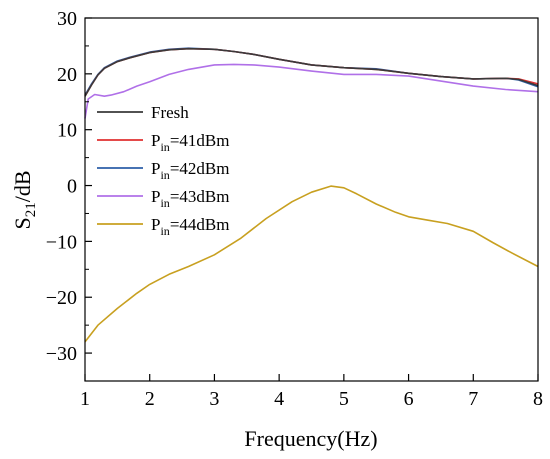  I want to click on x-tick-label-4: 5, so click(344, 399).